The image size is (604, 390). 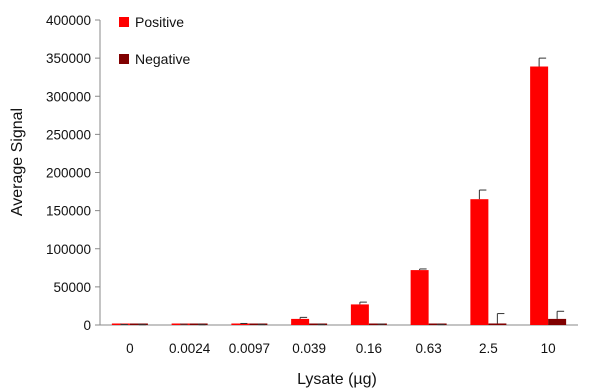 What do you see at coordinates (249, 348) in the screenshot?
I see `x-tick-label: 0.0097` at bounding box center [249, 348].